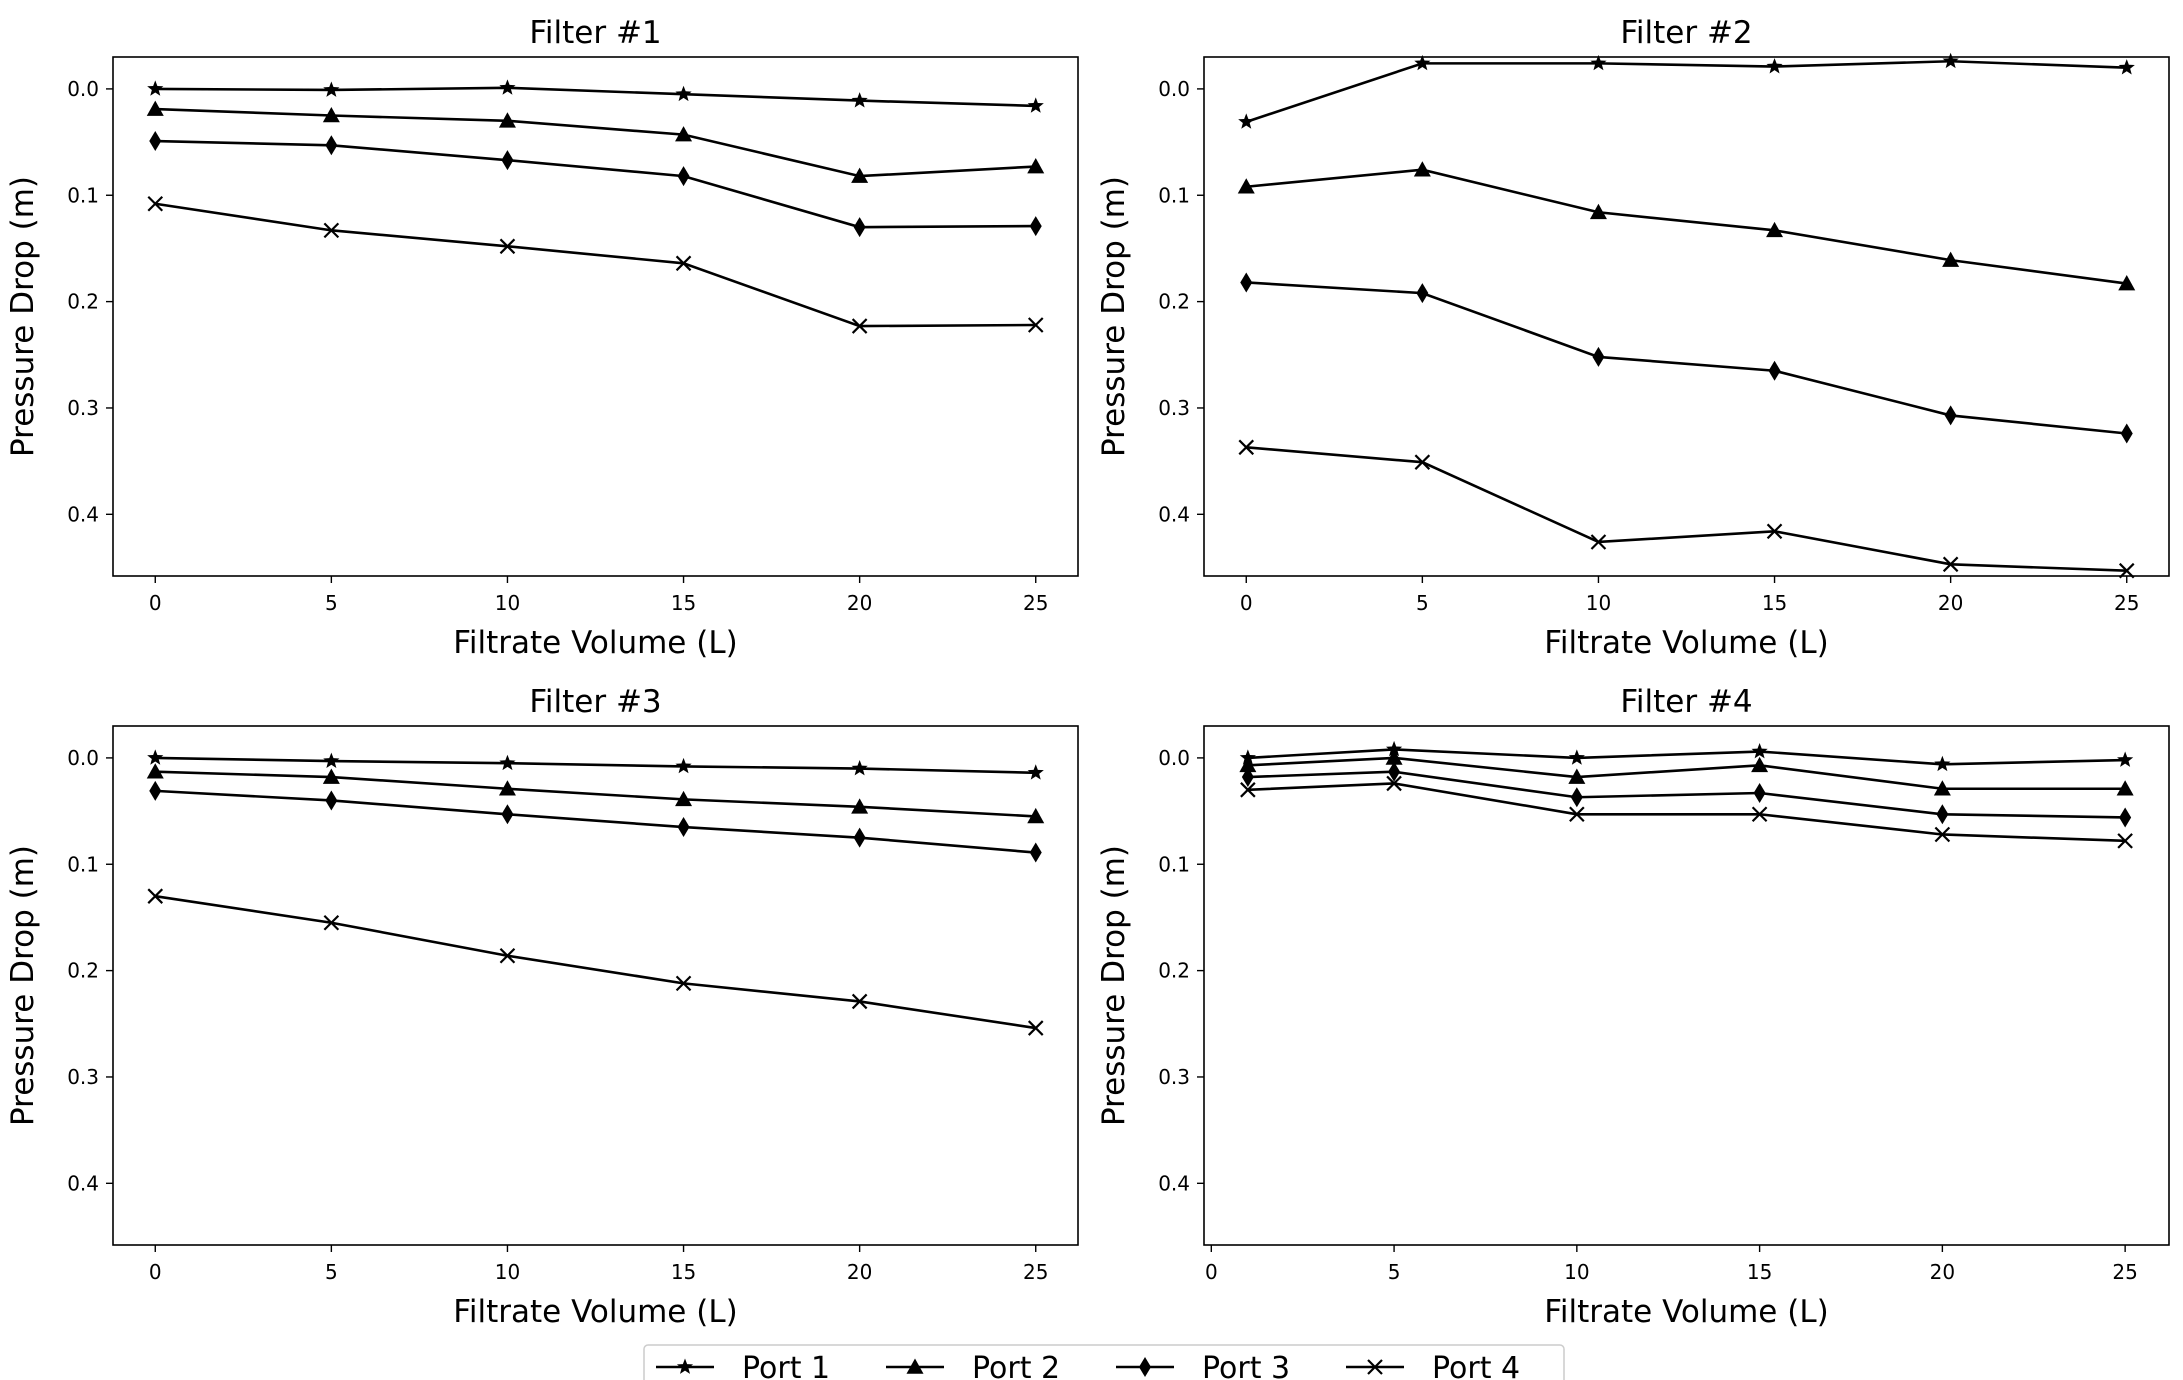 Image resolution: width=2183 pixels, height=1380 pixels. What do you see at coordinates (786, 1365) in the screenshot?
I see `legend-label: Port 1` at bounding box center [786, 1365].